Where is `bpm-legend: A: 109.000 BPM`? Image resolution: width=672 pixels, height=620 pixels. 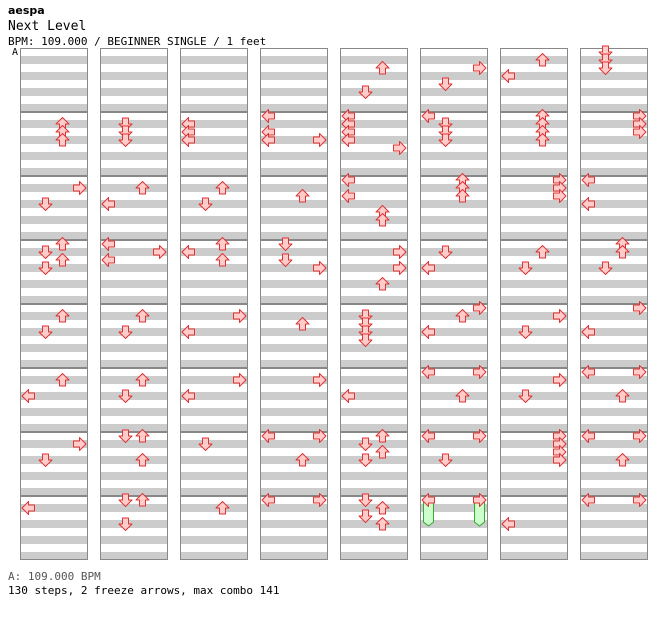 bpm-legend: A: 109.000 BPM is located at coordinates (54, 576).